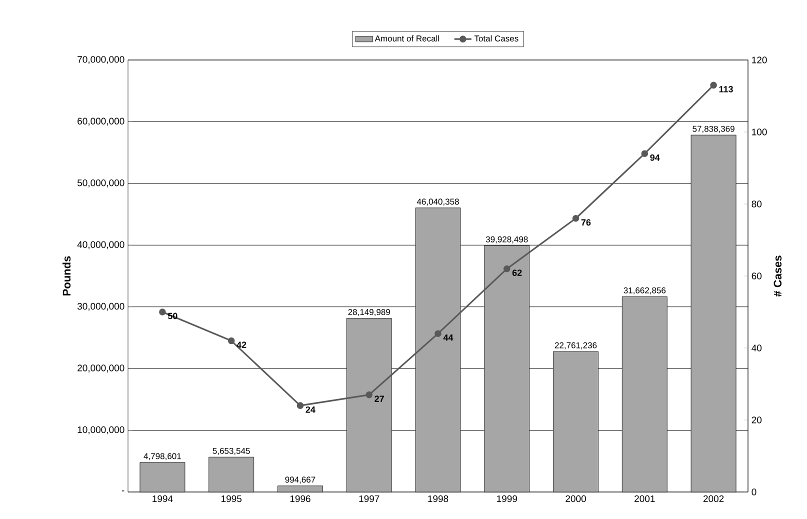 The width and height of the screenshot is (807, 519). I want to click on y-tick-label: 70,000,000, so click(101, 60).